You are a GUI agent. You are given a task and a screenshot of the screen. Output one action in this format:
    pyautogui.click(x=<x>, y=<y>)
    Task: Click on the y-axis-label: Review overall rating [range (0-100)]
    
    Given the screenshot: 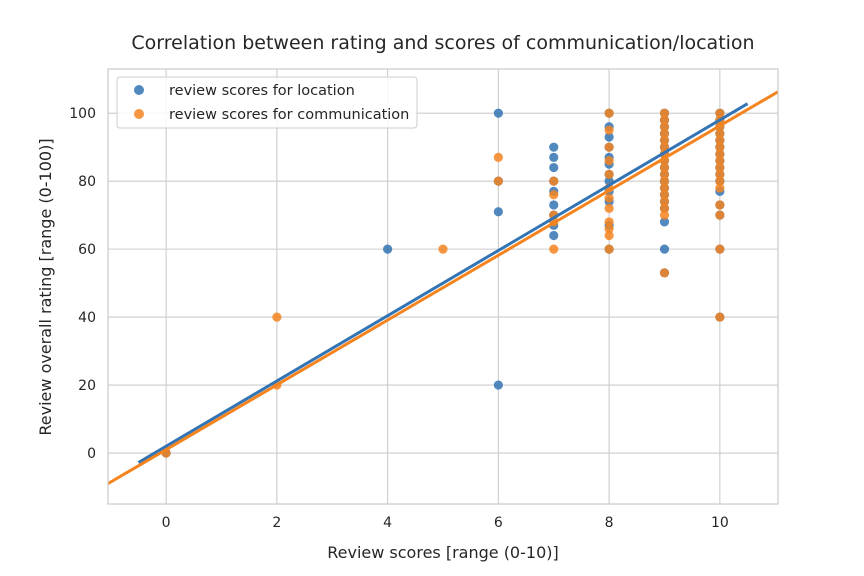 What is the action you would take?
    pyautogui.click(x=45, y=286)
    